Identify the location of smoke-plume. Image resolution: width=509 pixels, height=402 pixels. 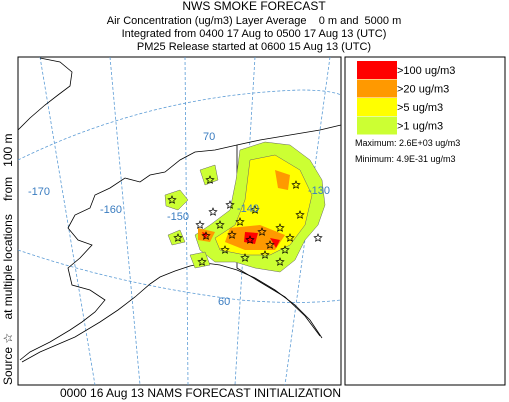
(245, 207).